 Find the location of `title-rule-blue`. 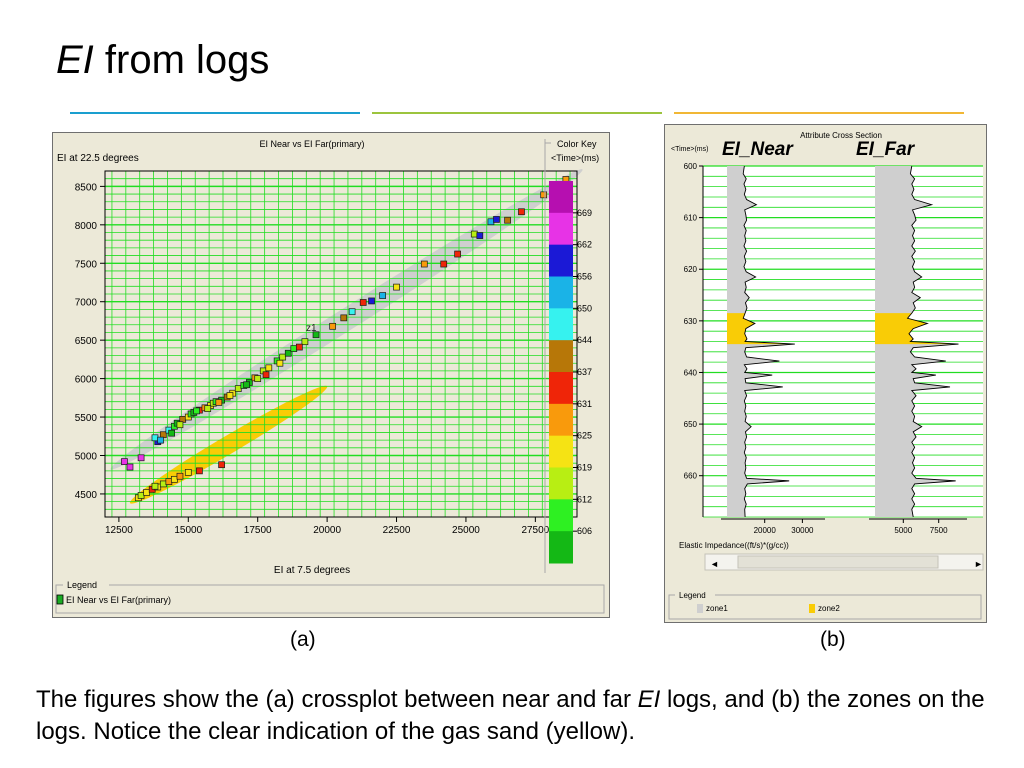

title-rule-blue is located at coordinates (215, 113).